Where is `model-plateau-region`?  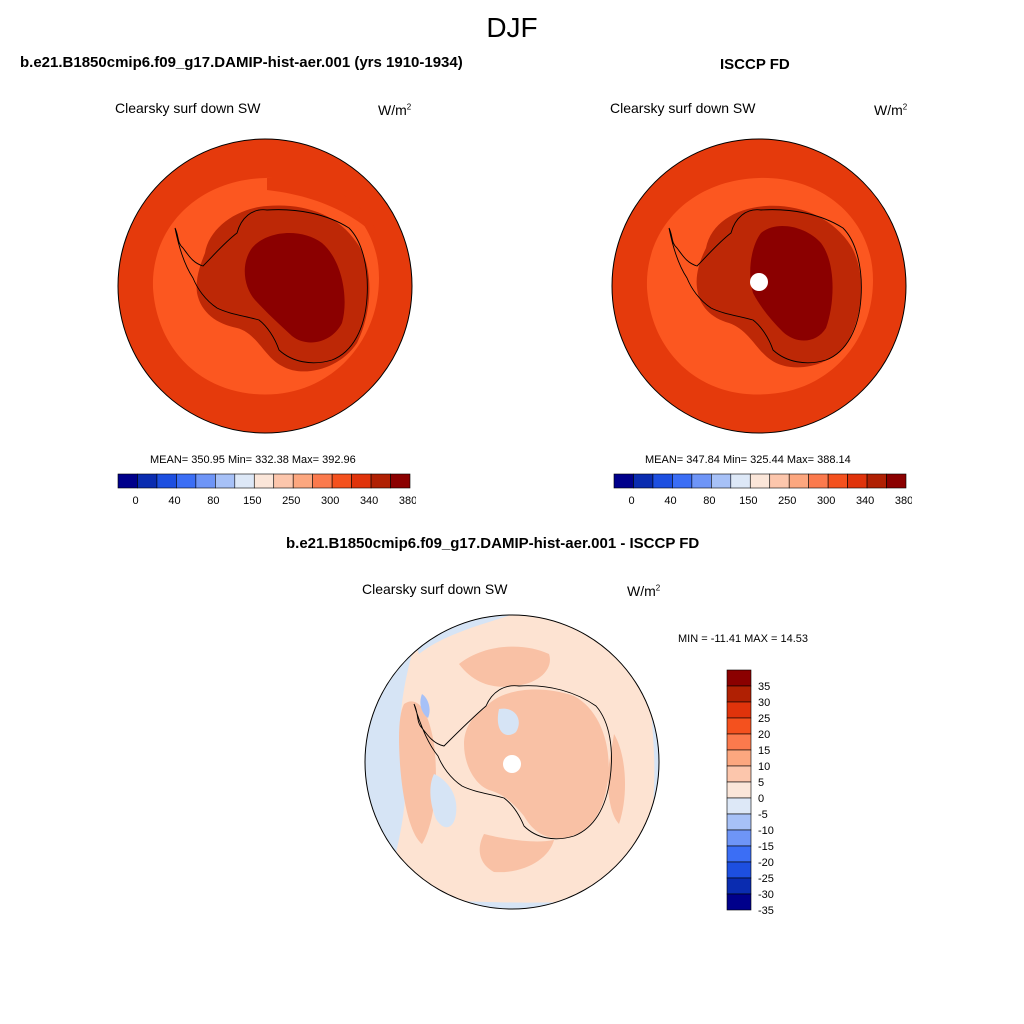 model-plateau-region is located at coordinates (294, 287).